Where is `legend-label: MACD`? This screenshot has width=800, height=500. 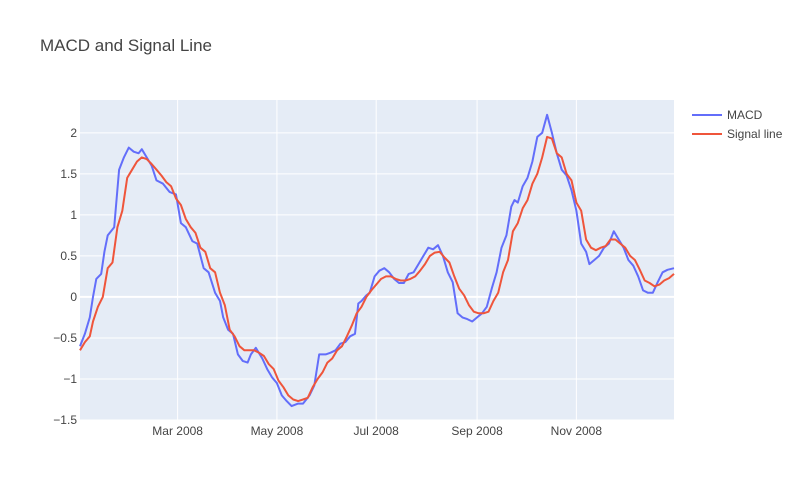
legend-label: MACD is located at coordinates (745, 115).